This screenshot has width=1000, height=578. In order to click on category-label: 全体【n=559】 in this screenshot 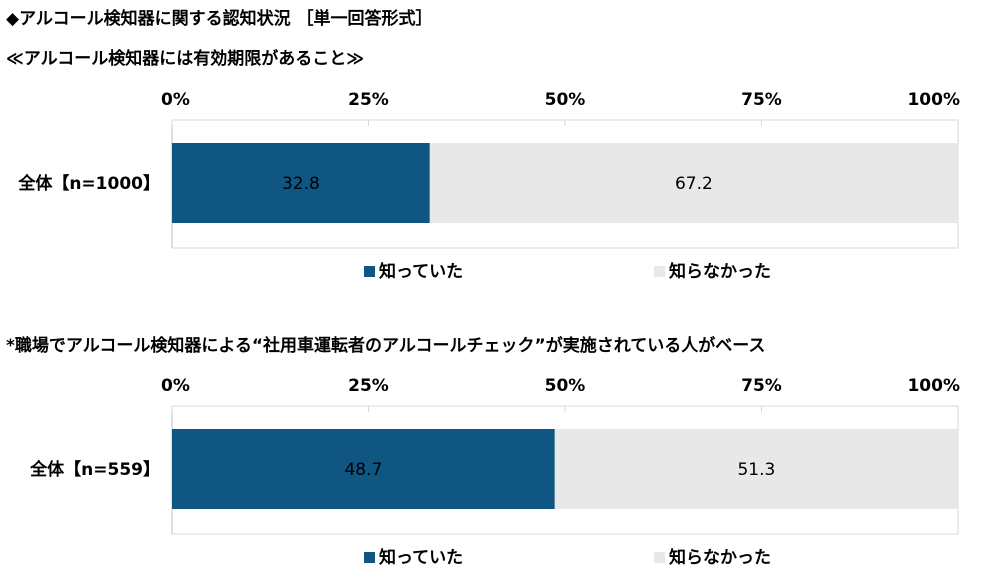, I will do `click(94, 469)`.